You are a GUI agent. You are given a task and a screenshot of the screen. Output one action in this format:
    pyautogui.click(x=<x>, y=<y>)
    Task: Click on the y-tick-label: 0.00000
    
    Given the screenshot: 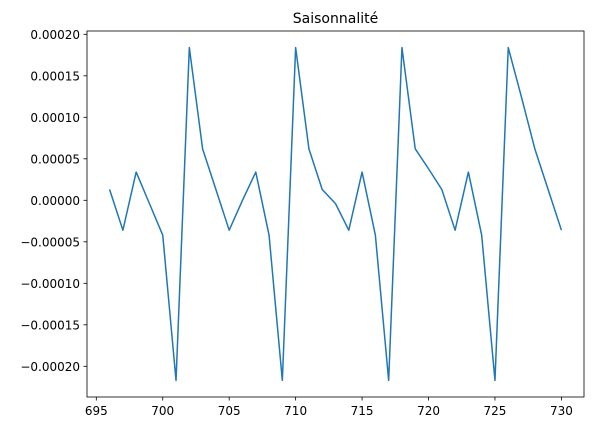 What is the action you would take?
    pyautogui.click(x=55, y=201)
    